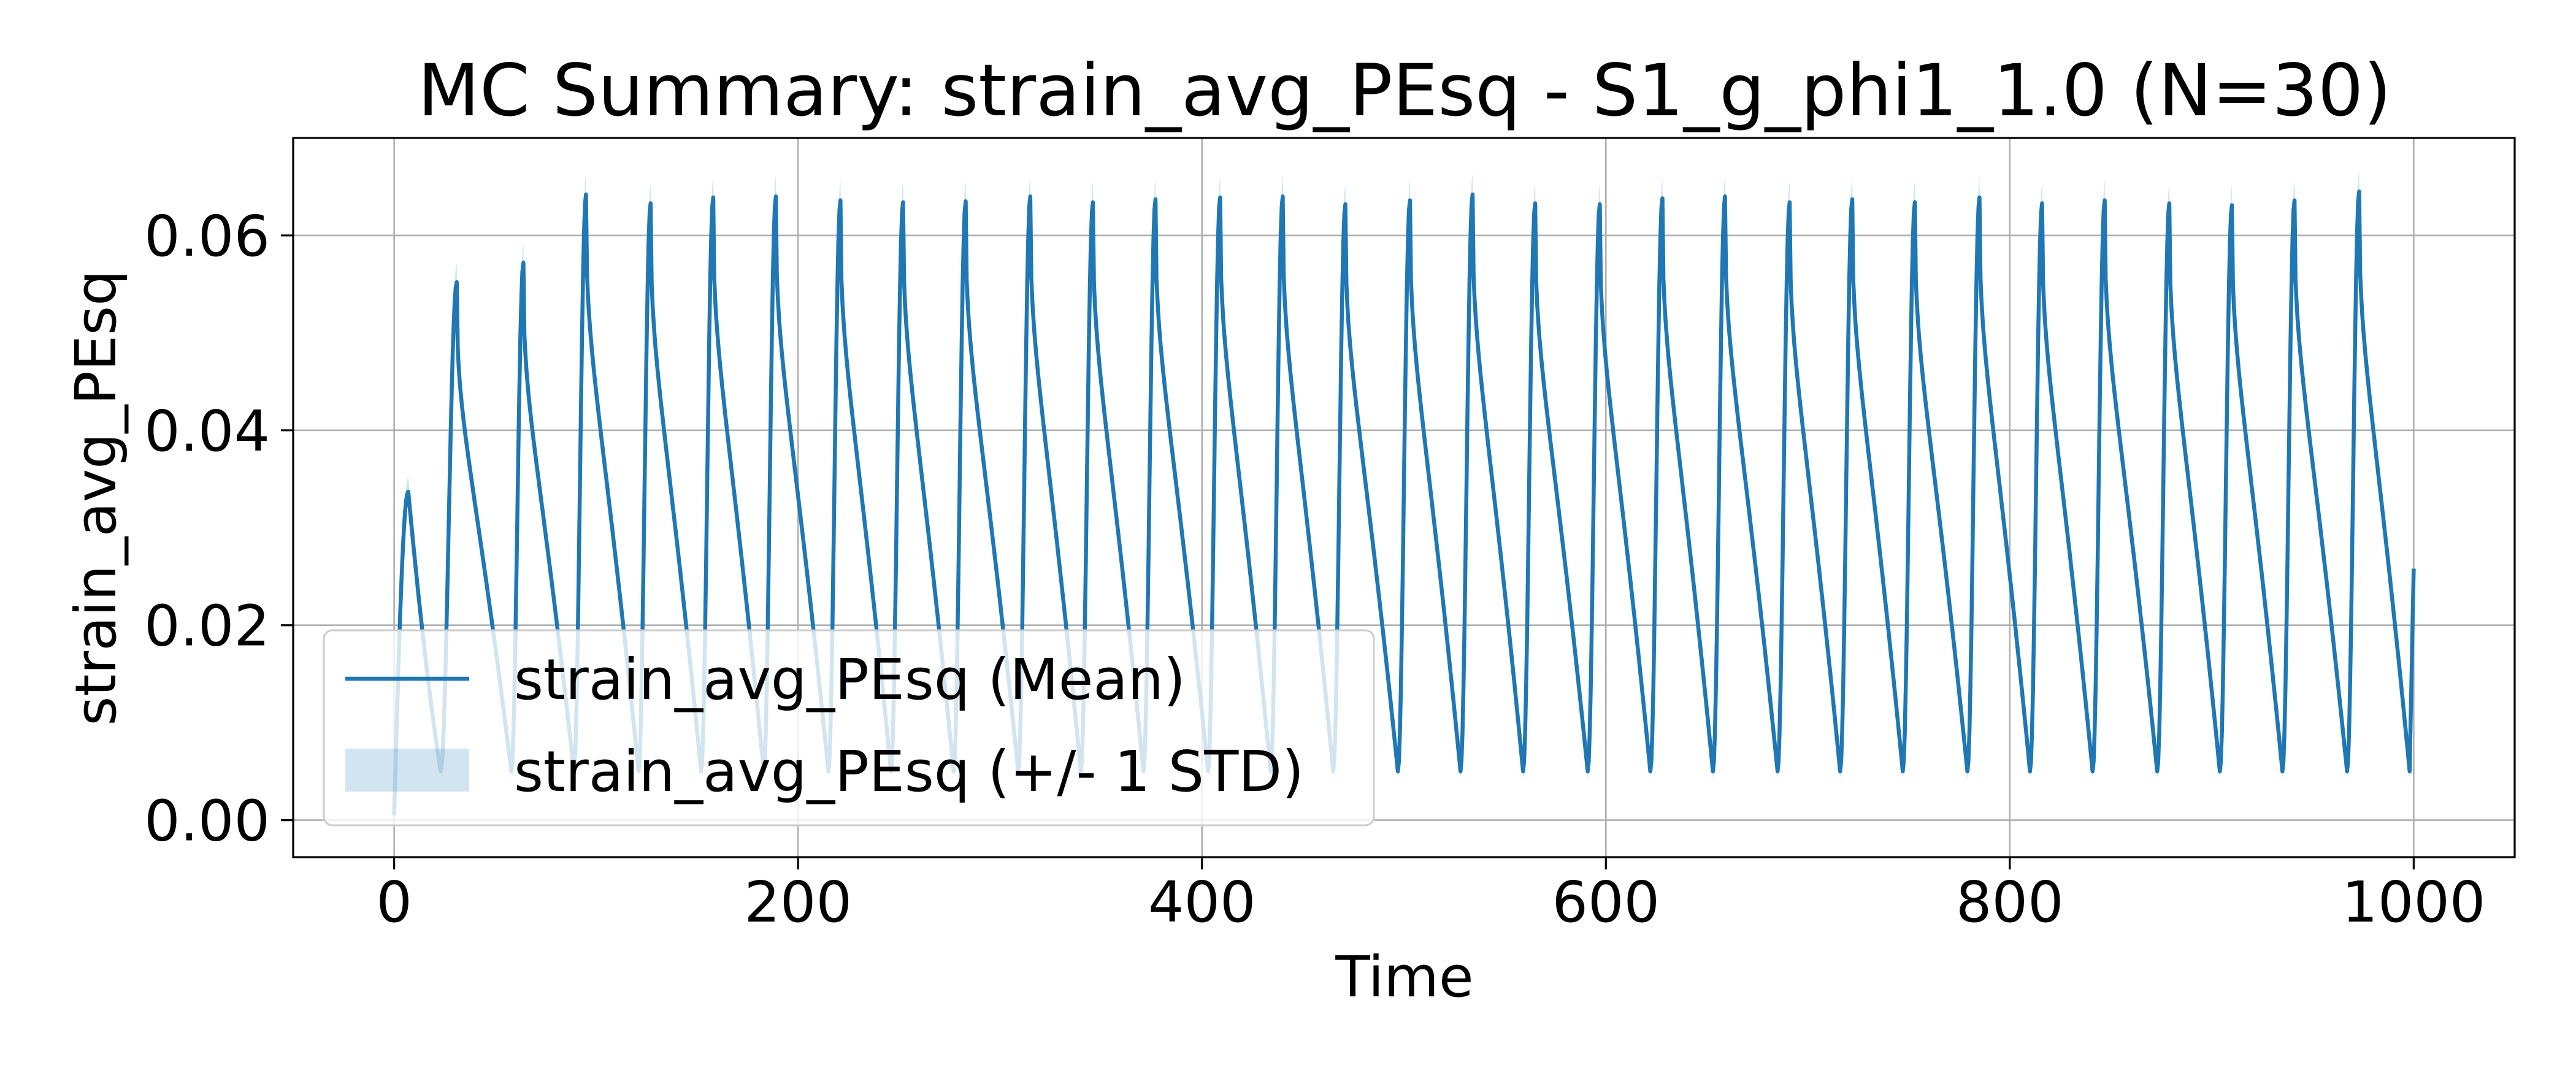 The height and width of the screenshot is (1073, 2576). Describe the element at coordinates (2413, 902) in the screenshot. I see `x-tick-label: 1000` at that location.